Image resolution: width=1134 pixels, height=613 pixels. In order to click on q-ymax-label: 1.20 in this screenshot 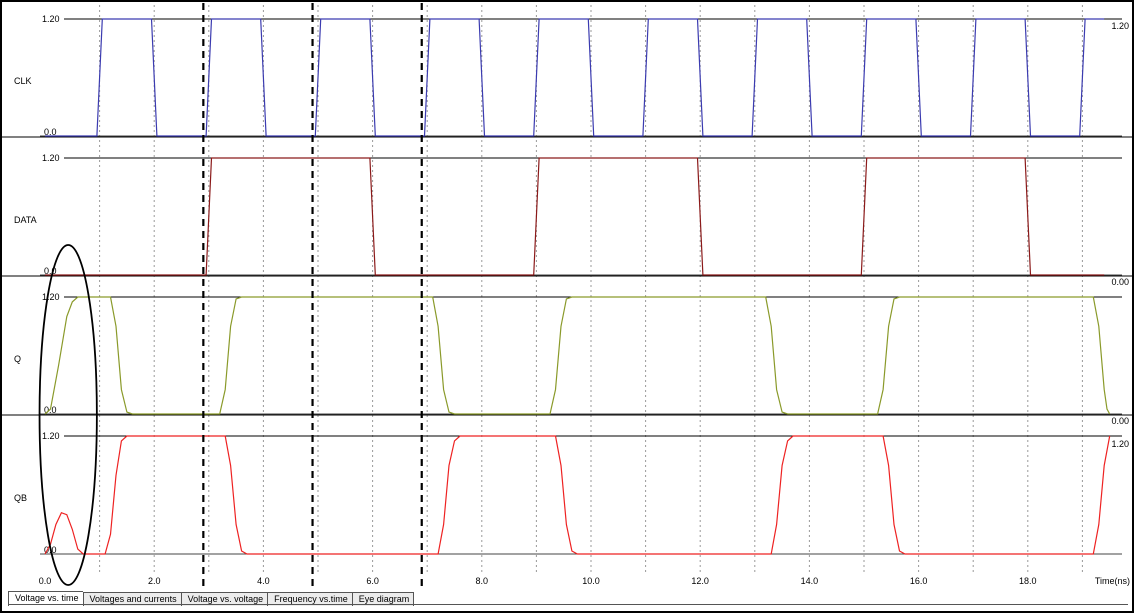, I will do `click(51, 297)`.